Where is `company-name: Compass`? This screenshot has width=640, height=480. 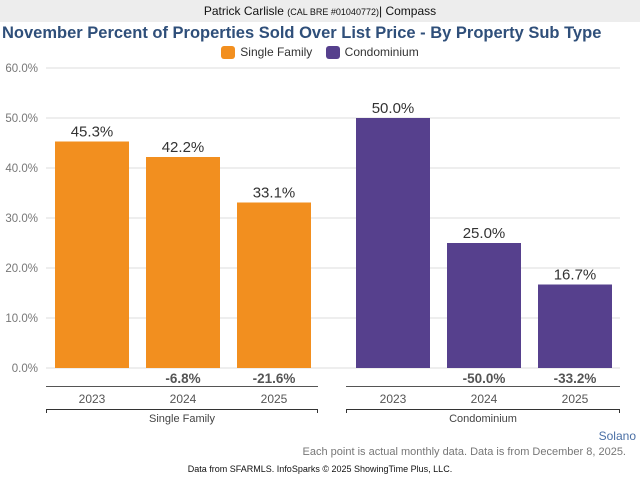 company-name: Compass is located at coordinates (411, 11).